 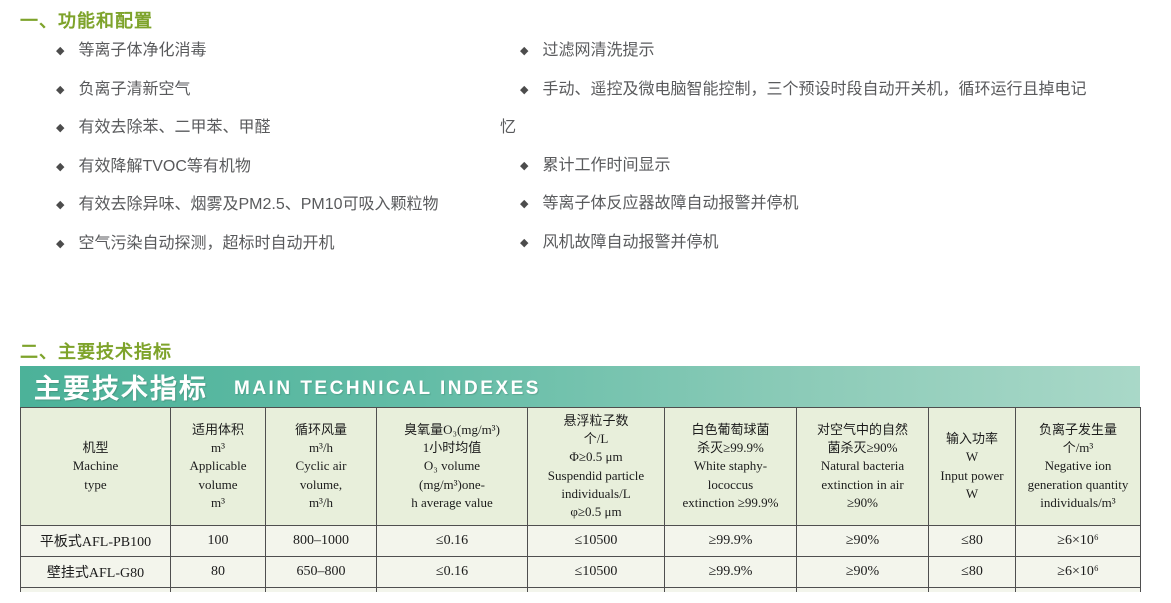 What do you see at coordinates (95, 572) in the screenshot?
I see `cell-model: 壁挂式AFL-G80` at bounding box center [95, 572].